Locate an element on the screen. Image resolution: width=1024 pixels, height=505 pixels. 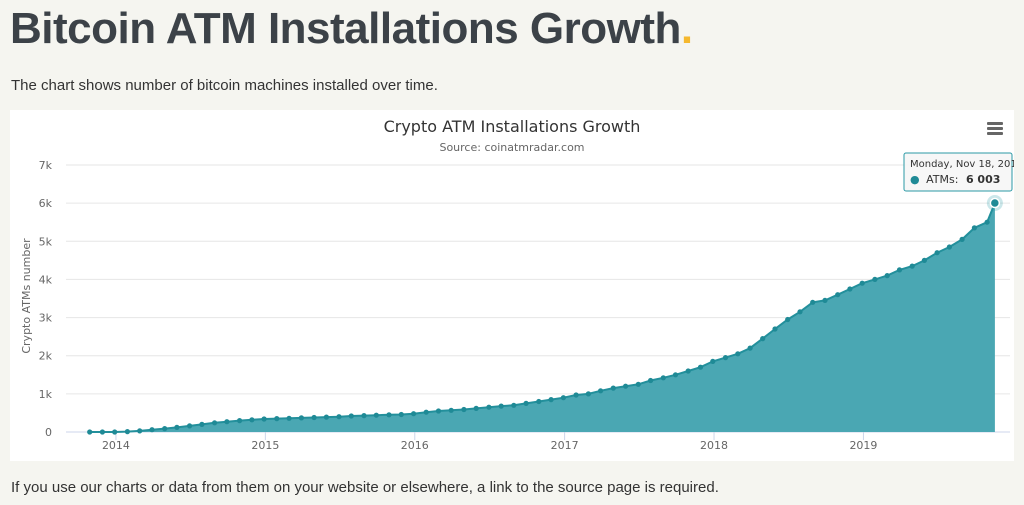
x-axis-ticks: 2014 2015 2016 2017 2018 2019 is located at coordinates (489, 442).